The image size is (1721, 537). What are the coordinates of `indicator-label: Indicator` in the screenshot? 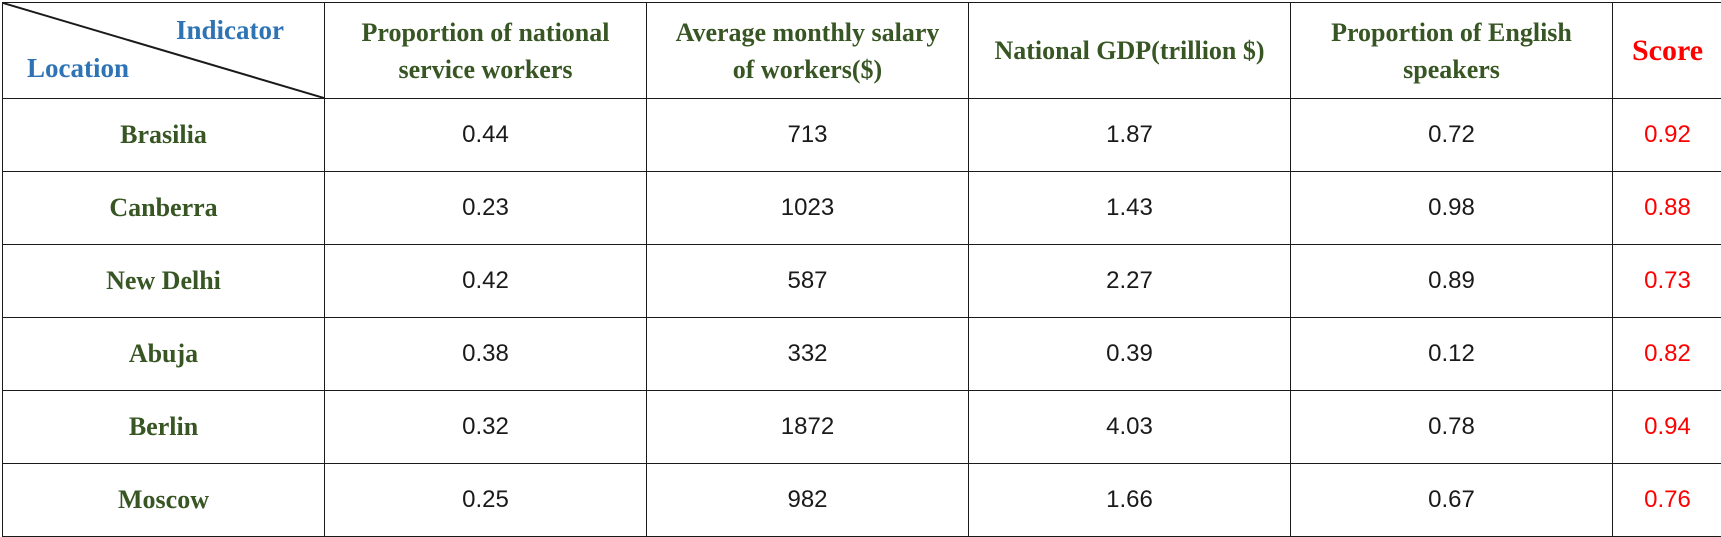 It's located at (230, 30).